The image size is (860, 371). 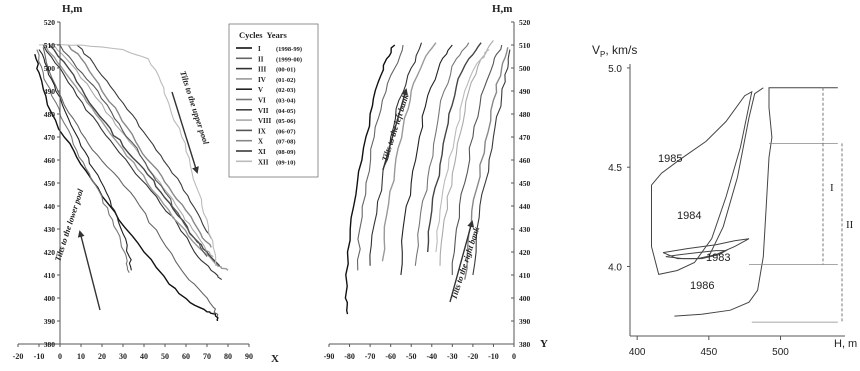 What do you see at coordinates (262, 152) in the screenshot?
I see `legend-cycle-10: XI` at bounding box center [262, 152].